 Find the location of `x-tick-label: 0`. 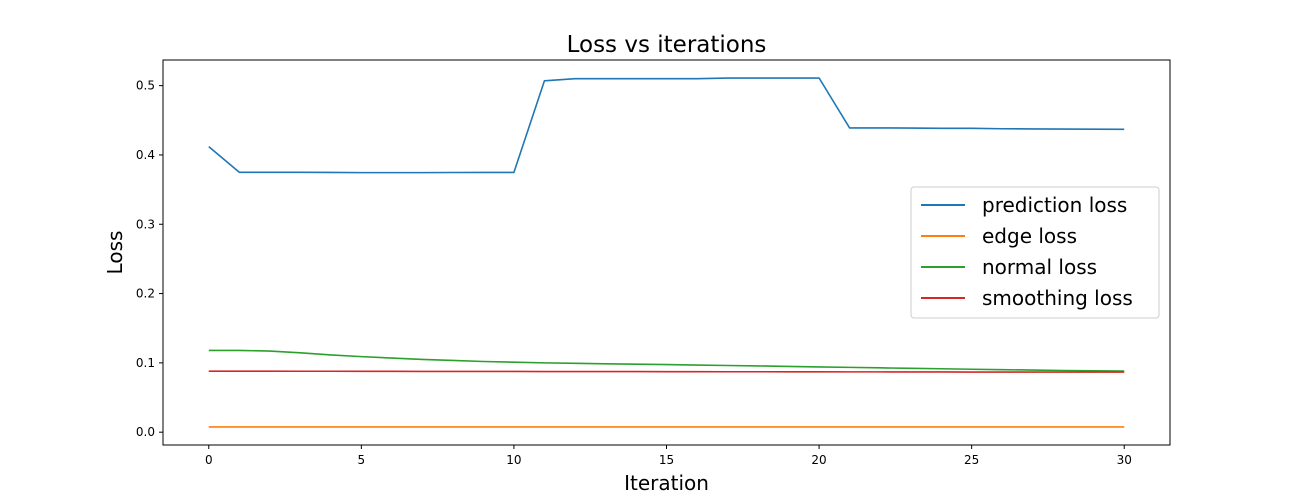

x-tick-label: 0 is located at coordinates (209, 460).